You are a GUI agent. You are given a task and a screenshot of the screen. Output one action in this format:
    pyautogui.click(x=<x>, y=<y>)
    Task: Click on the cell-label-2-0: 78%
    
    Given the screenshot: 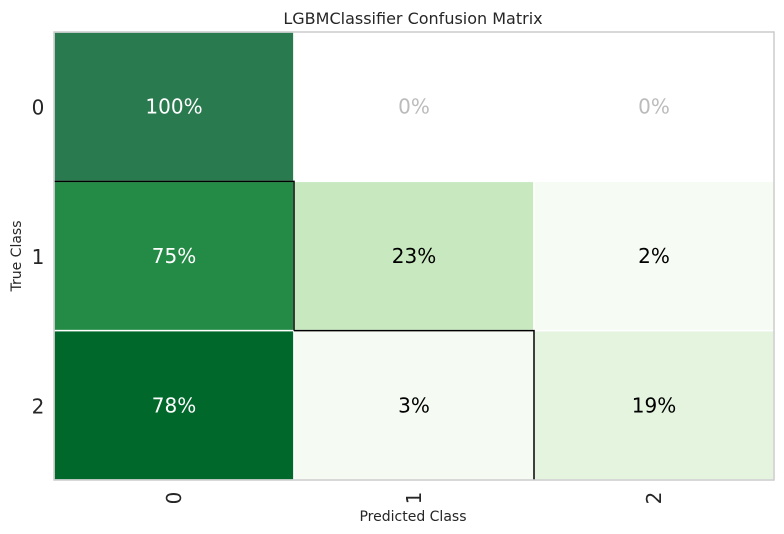 What is the action you would take?
    pyautogui.click(x=174, y=405)
    